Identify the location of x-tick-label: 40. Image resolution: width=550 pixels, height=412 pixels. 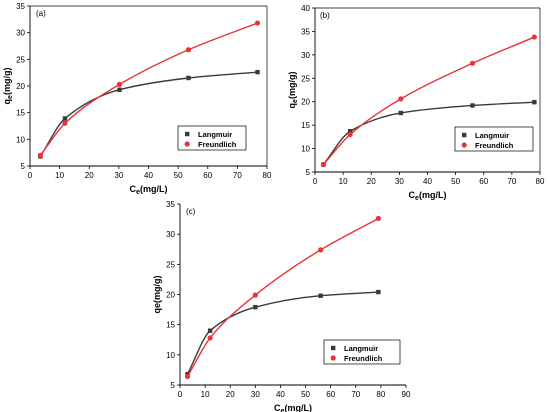
(148, 175).